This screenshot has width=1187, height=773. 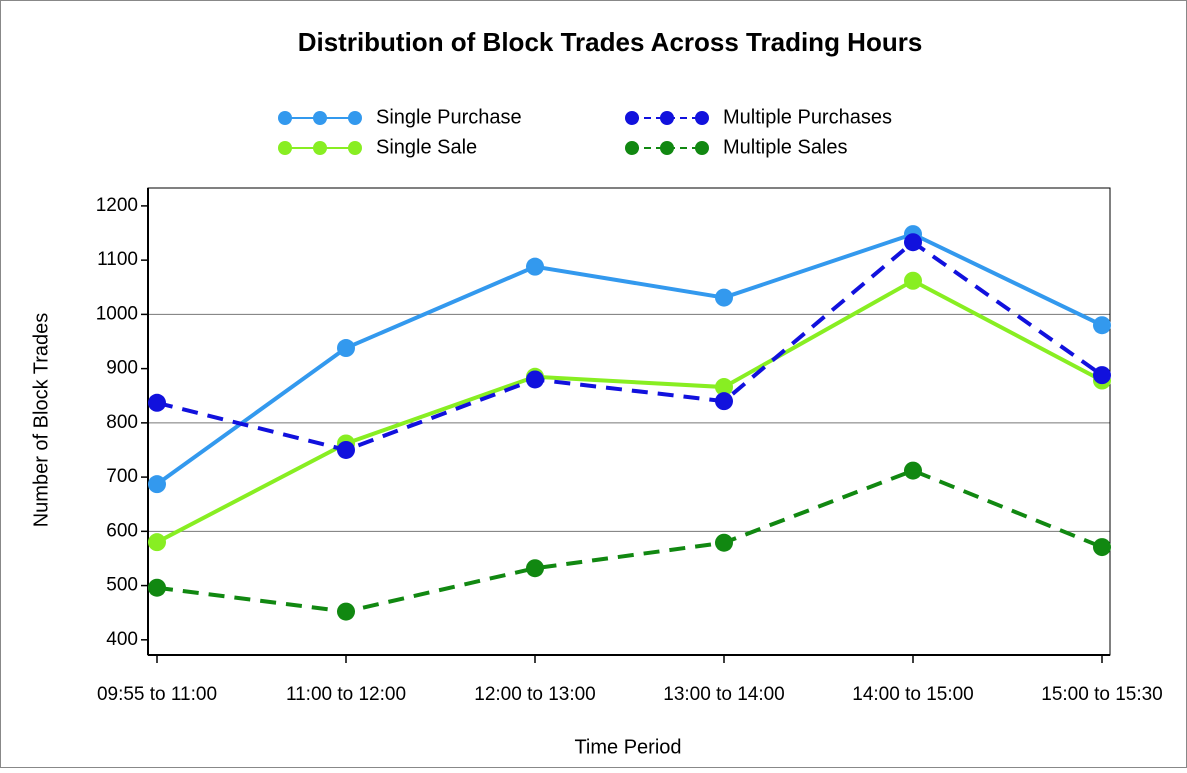 What do you see at coordinates (117, 313) in the screenshot?
I see `y-tick-label: 1000` at bounding box center [117, 313].